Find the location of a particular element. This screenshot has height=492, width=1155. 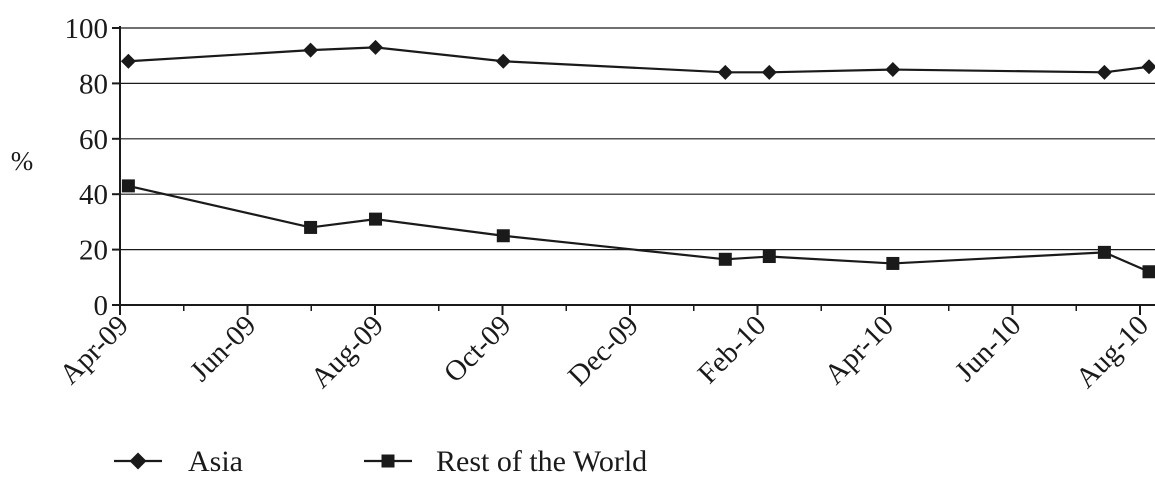

legend-label: Asia is located at coordinates (215, 461).